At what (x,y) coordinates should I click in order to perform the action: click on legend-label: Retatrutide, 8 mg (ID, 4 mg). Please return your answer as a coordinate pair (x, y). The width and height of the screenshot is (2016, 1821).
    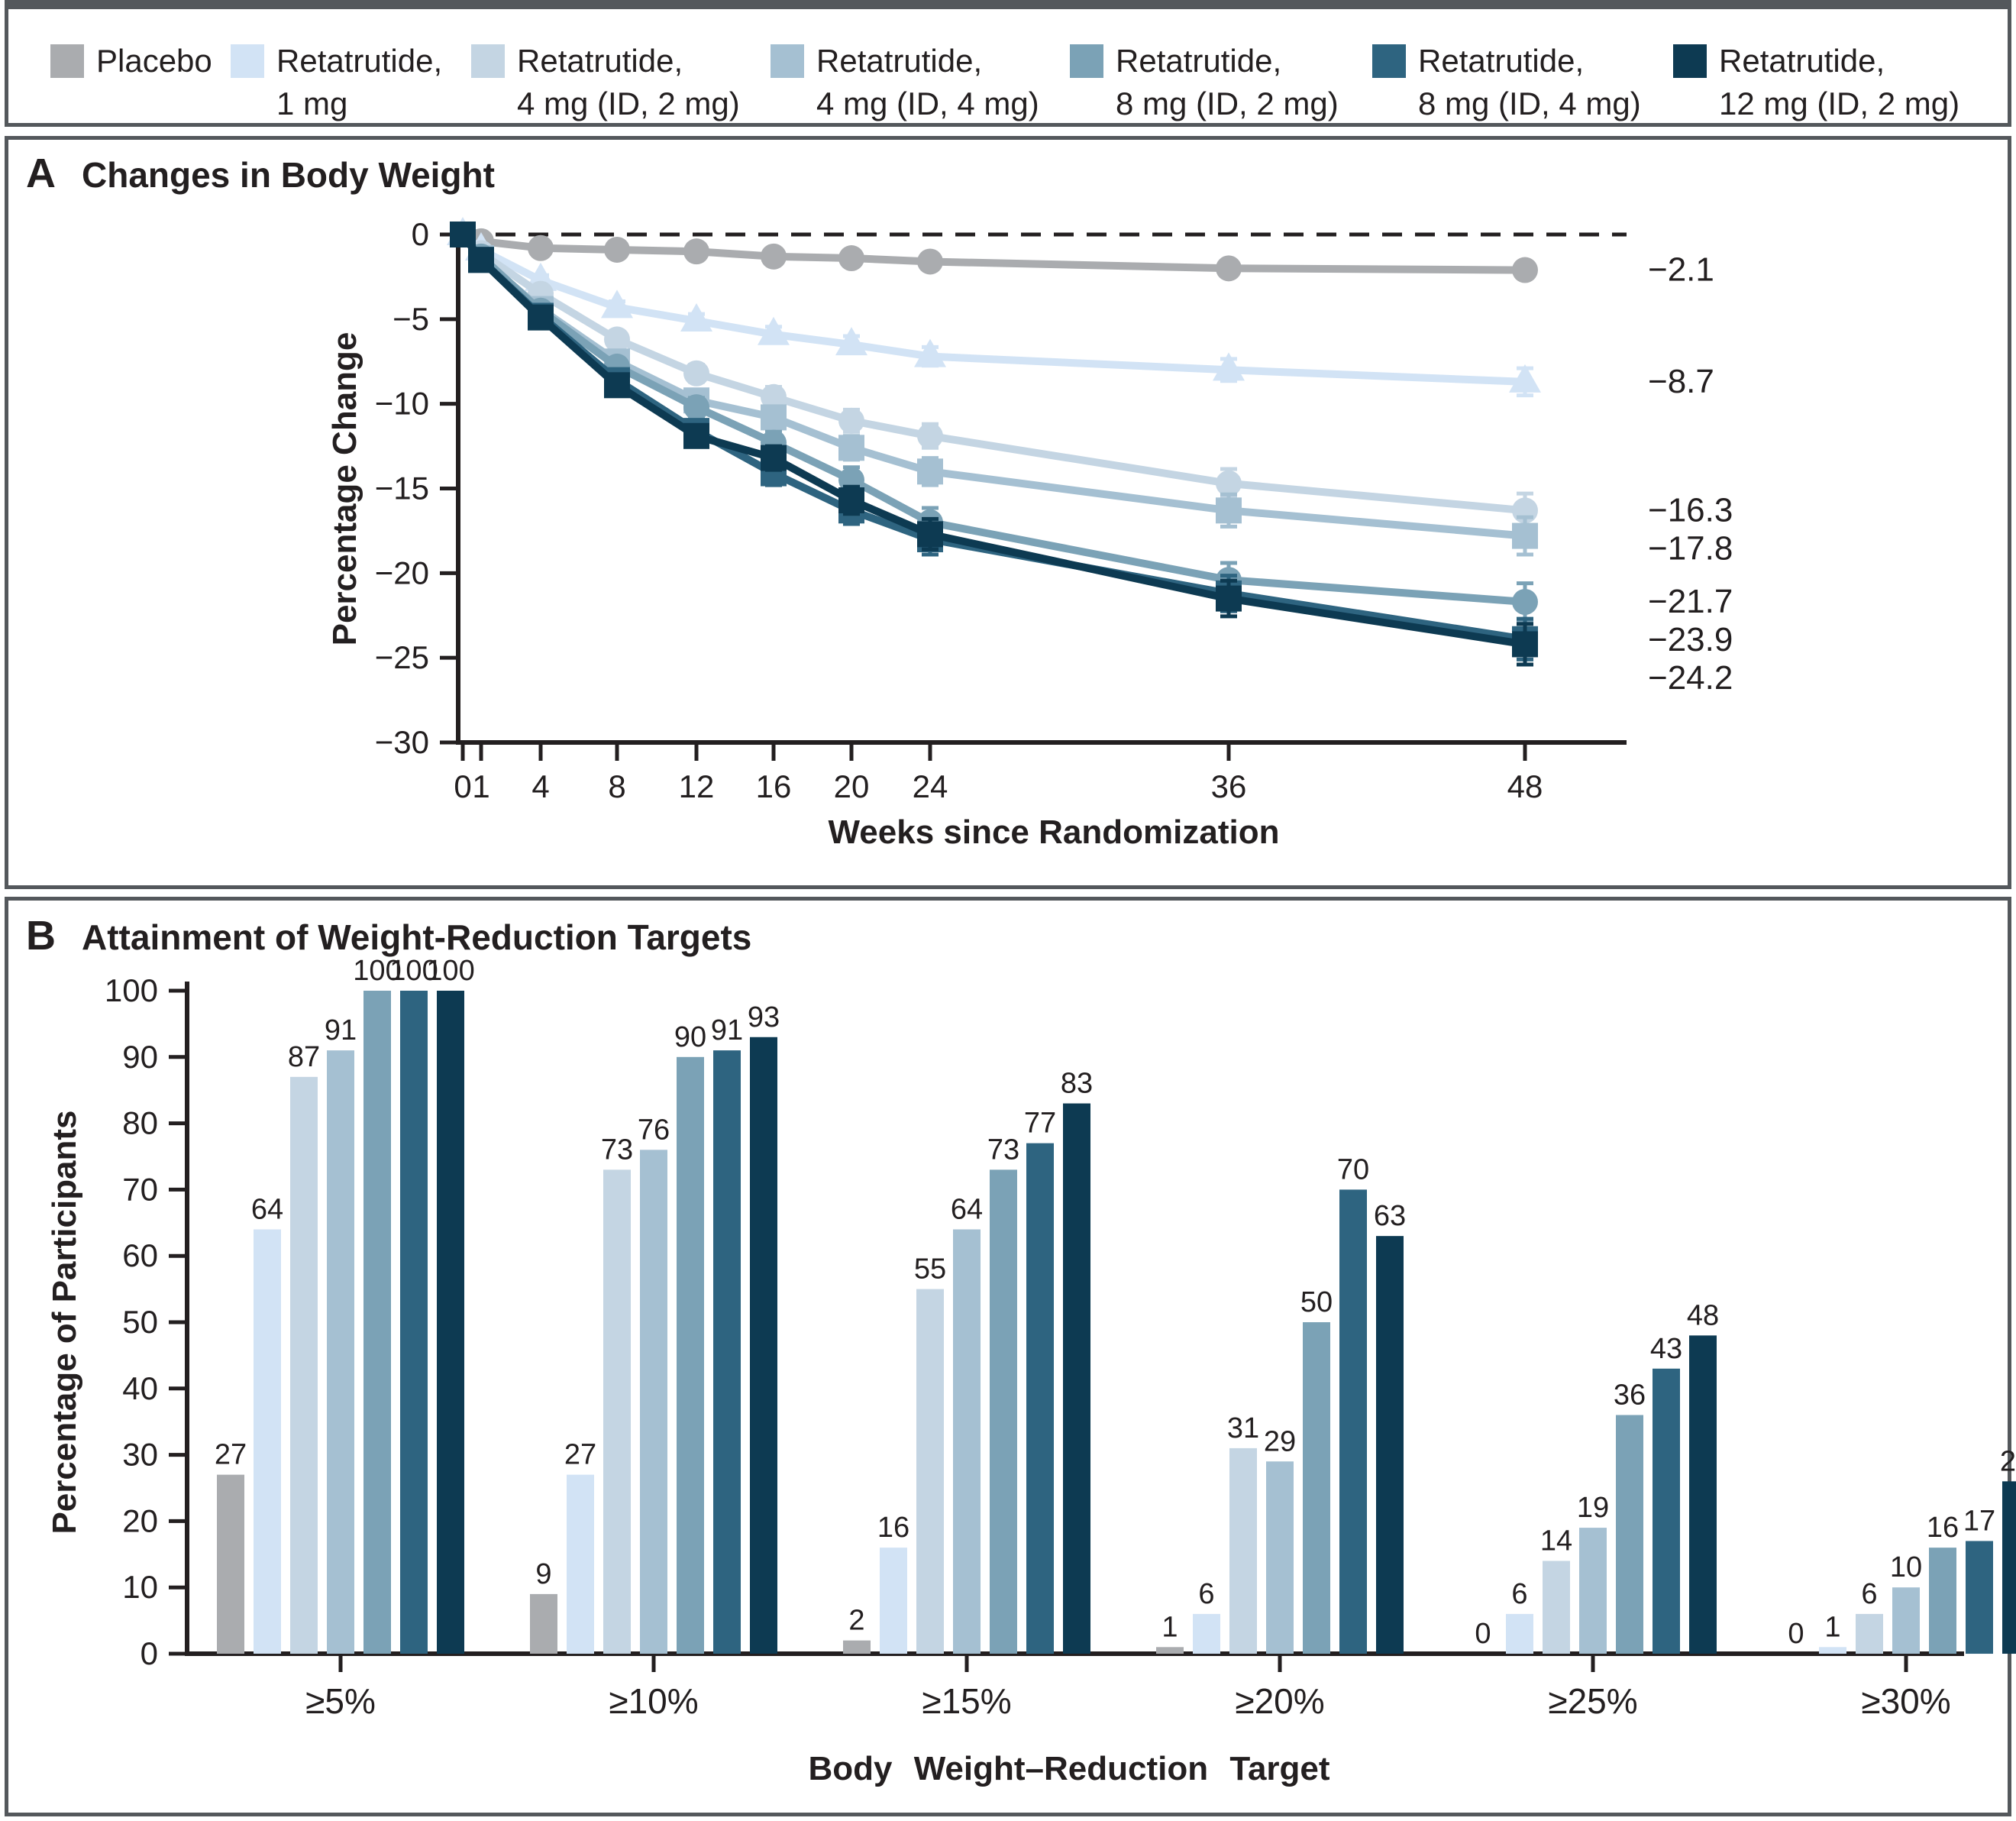
    Looking at the image, I should click on (1530, 82).